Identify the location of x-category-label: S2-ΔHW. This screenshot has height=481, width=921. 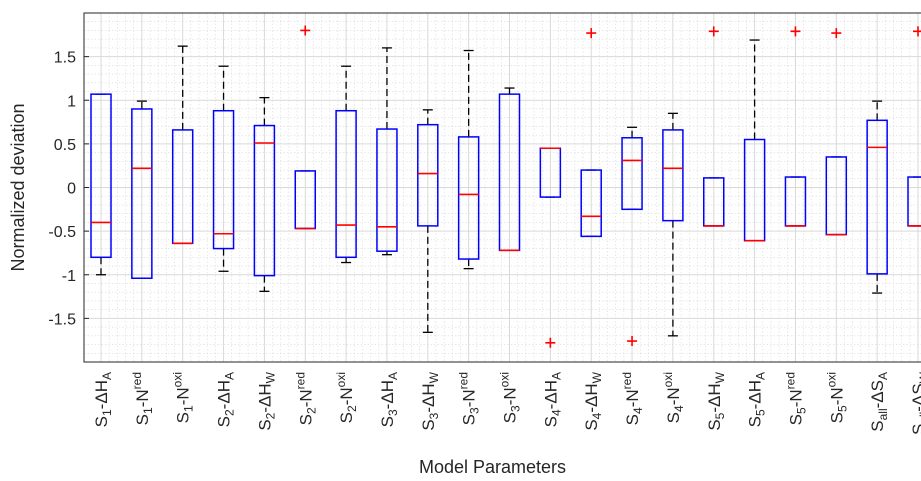
(266, 400).